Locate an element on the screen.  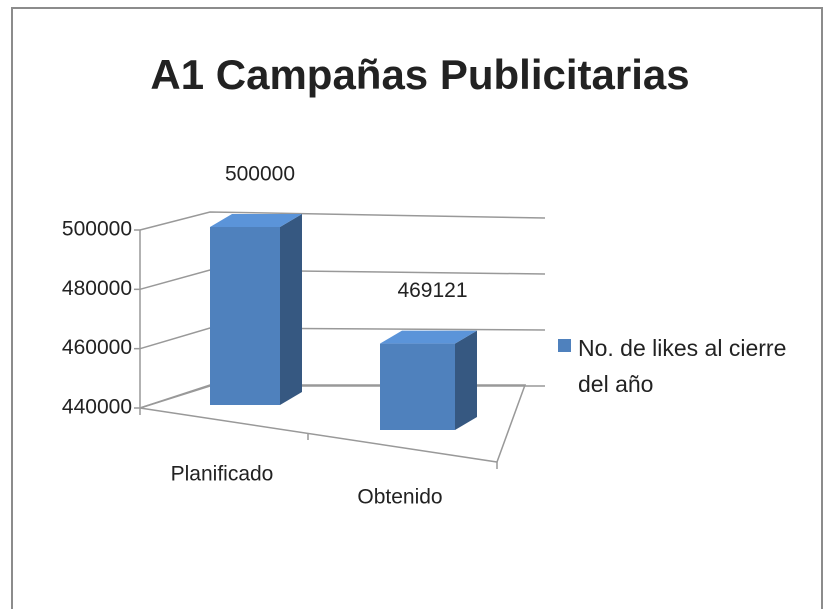
value-label: 469121 is located at coordinates (432, 290).